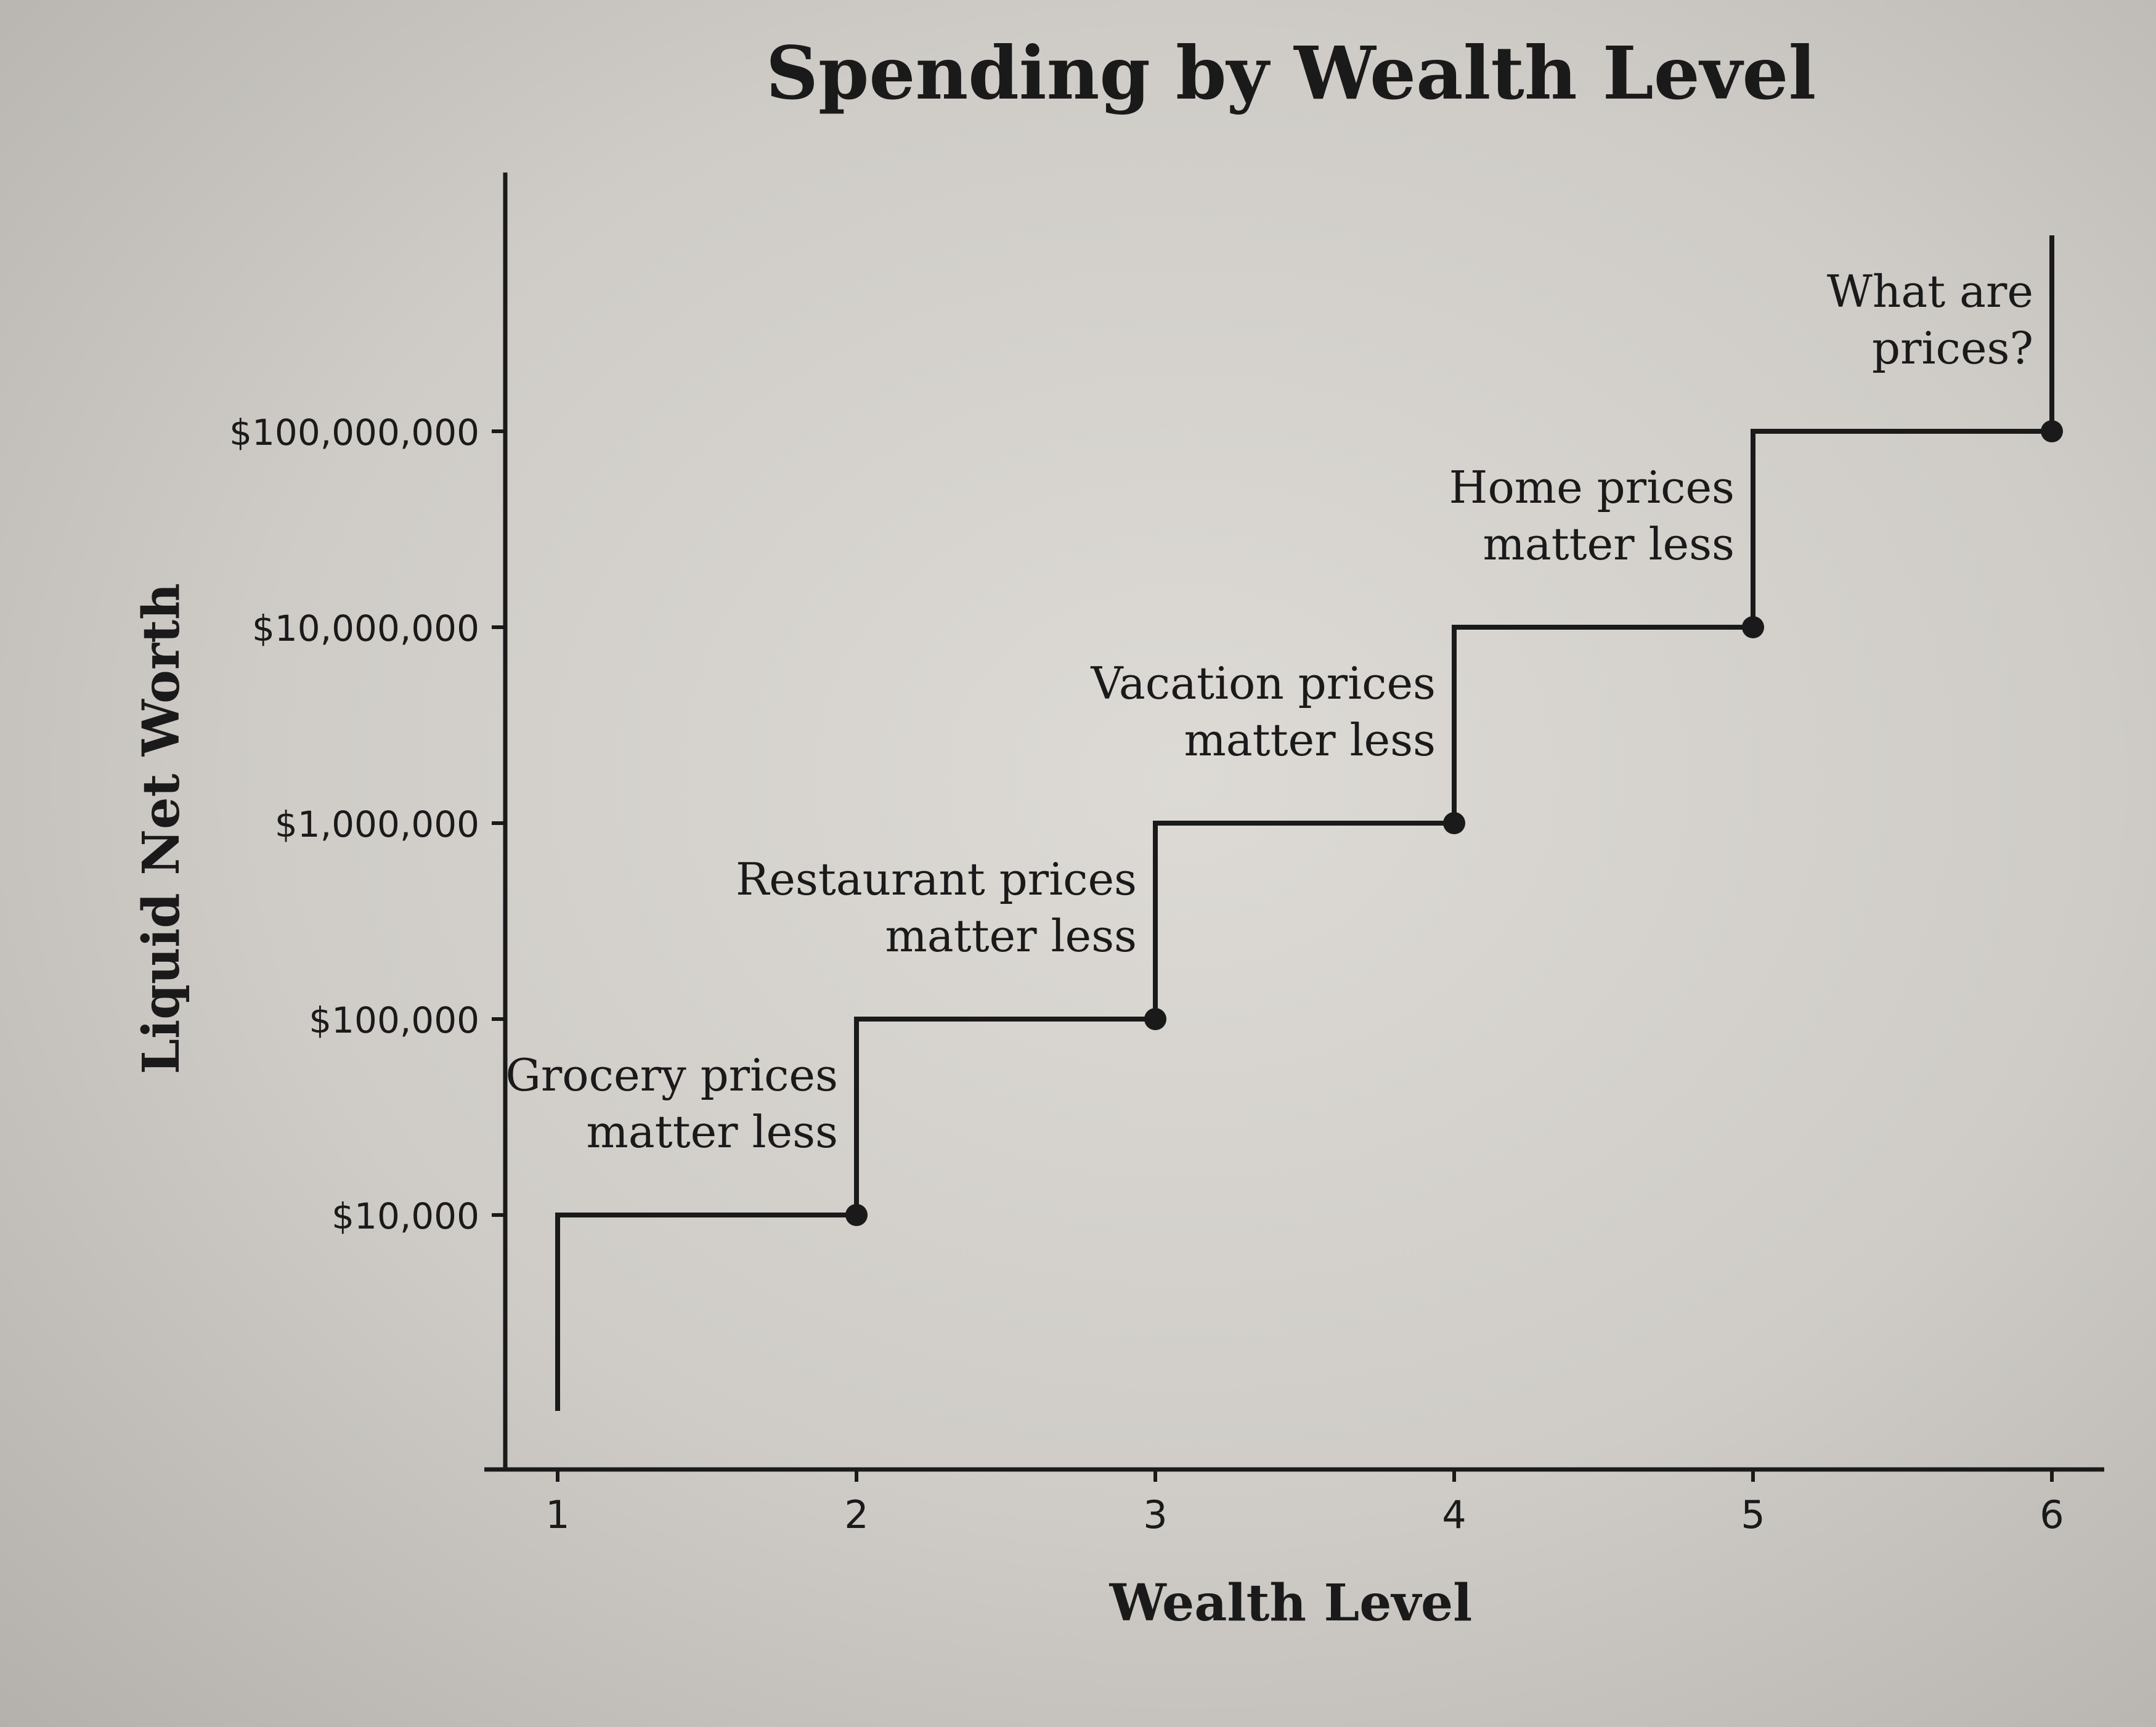 This screenshot has height=1727, width=2156. I want to click on x-axis-label: Wealth Level, so click(1291, 1603).